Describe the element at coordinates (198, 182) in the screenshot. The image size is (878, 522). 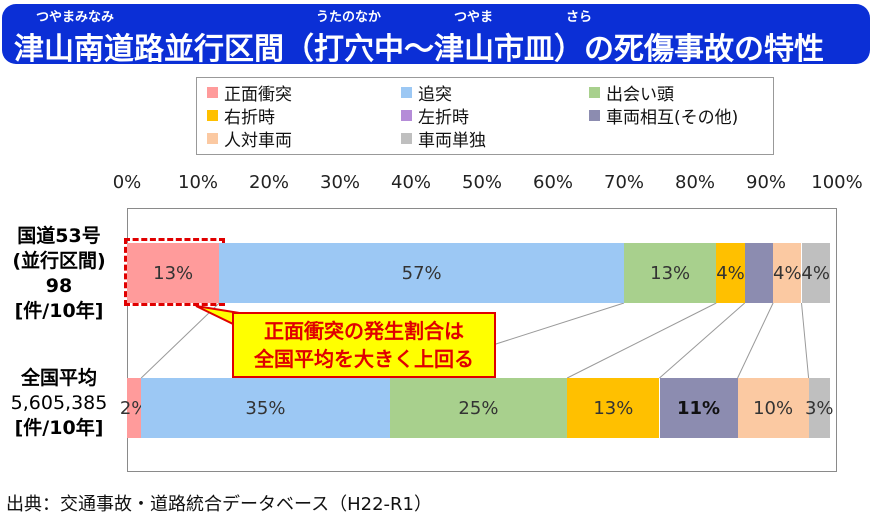
I see `x-tick-label: 10%` at that location.